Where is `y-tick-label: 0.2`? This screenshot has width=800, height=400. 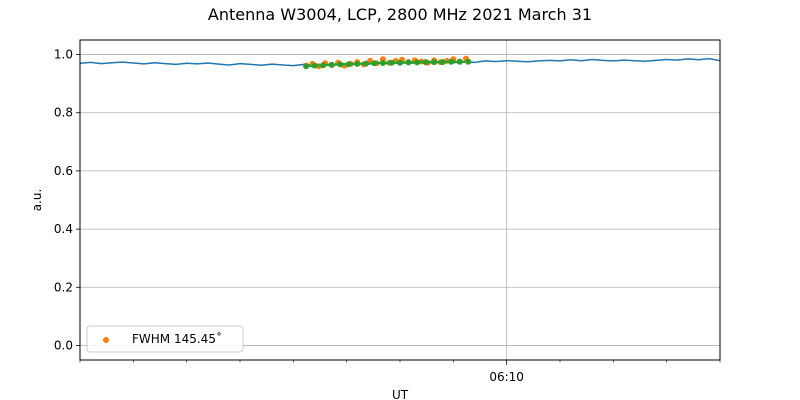 y-tick-label: 0.2 is located at coordinates (63, 287).